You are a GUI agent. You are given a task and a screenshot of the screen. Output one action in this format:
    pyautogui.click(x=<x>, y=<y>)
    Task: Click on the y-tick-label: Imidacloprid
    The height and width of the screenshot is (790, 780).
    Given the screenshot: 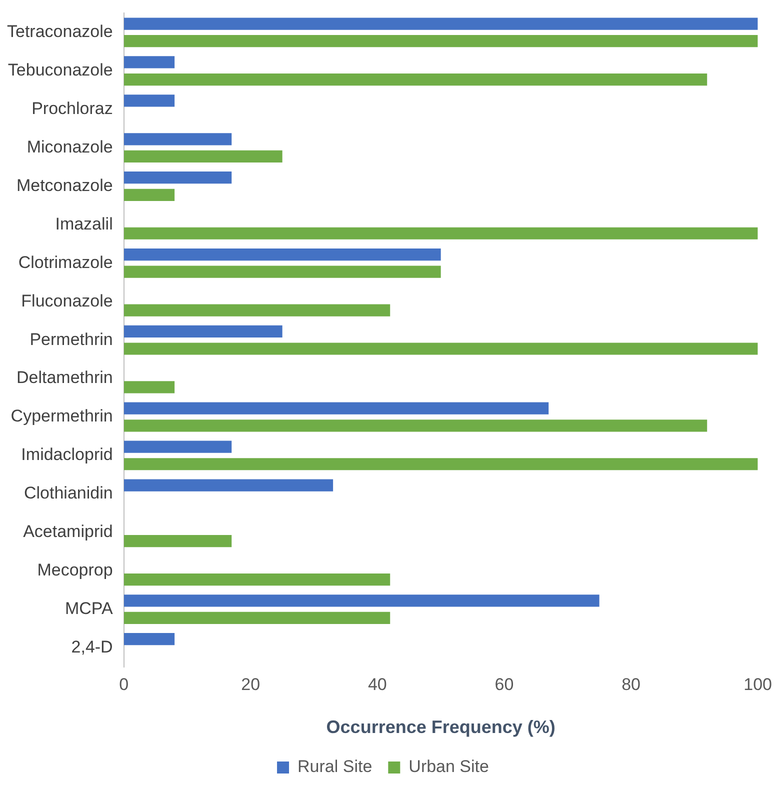 What is the action you would take?
    pyautogui.click(x=67, y=454)
    